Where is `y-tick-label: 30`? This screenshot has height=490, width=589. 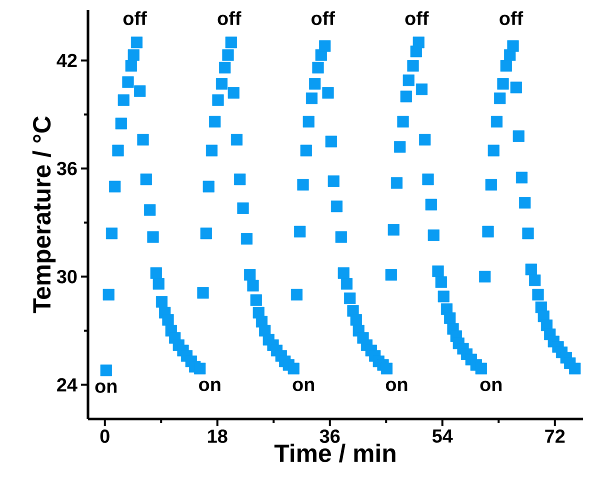
y-tick-label: 30 is located at coordinates (66, 277).